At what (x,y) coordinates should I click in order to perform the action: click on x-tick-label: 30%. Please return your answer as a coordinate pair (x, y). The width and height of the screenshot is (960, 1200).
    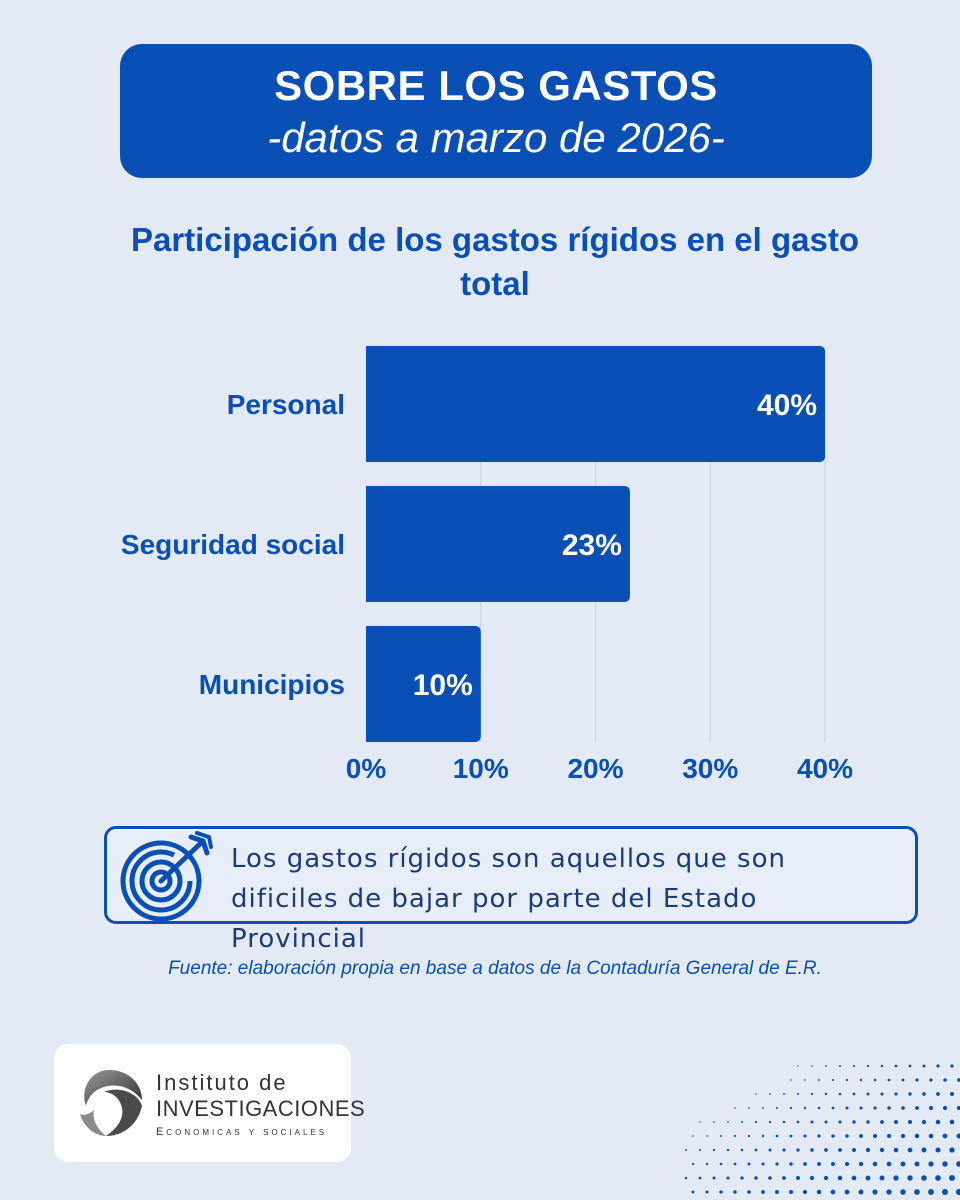
    Looking at the image, I should click on (710, 768).